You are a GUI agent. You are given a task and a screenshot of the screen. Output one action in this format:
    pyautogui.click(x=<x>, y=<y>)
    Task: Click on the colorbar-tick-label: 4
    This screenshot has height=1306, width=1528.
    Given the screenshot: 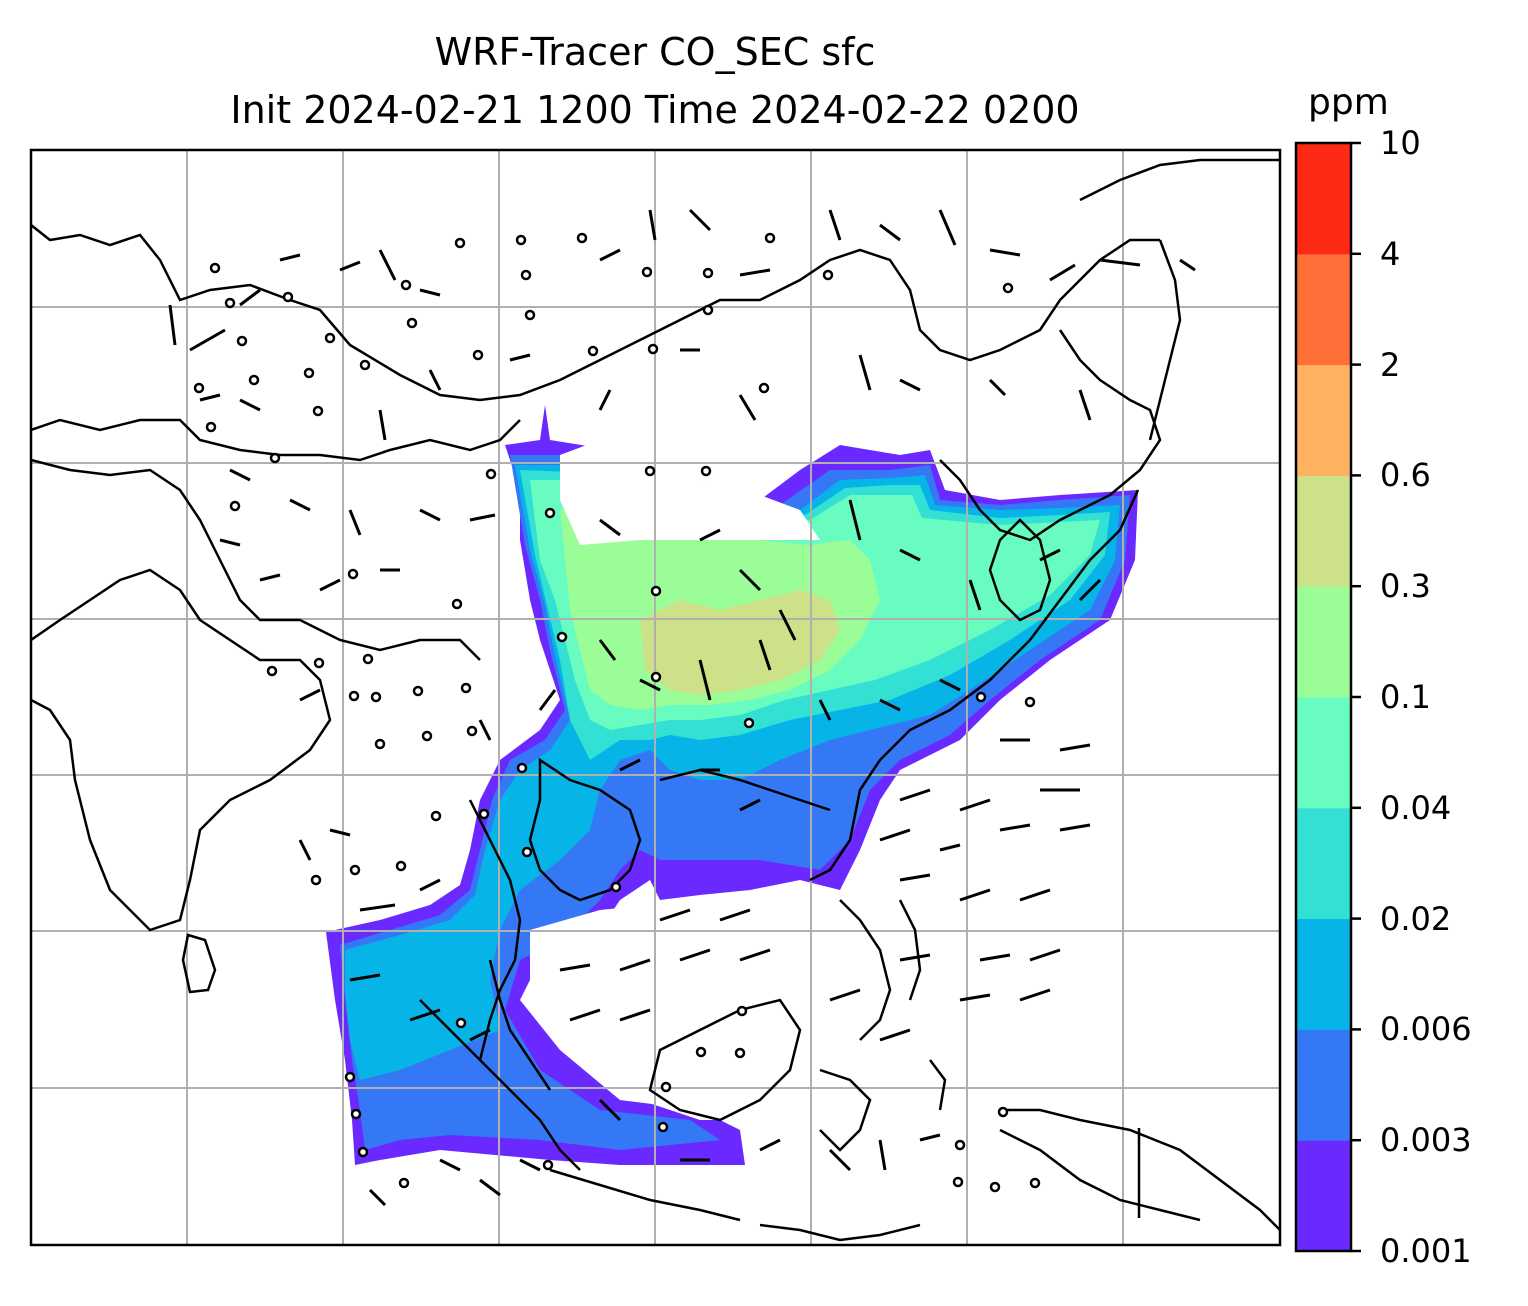 What is the action you would take?
    pyautogui.click(x=1390, y=253)
    